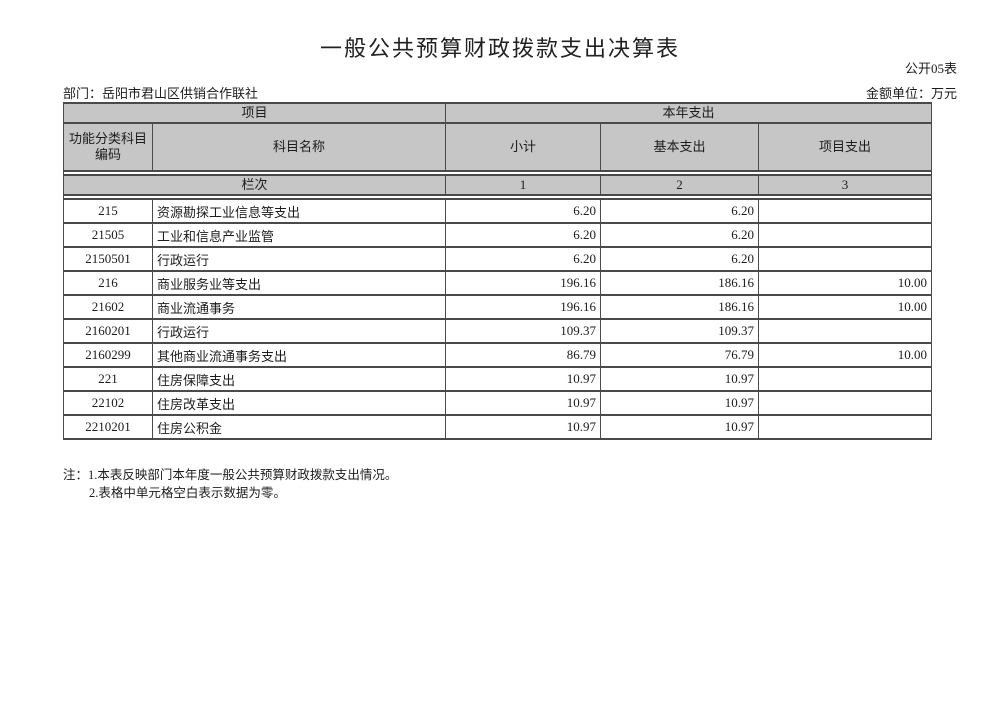 The image size is (1000, 706). What do you see at coordinates (523, 147) in the screenshot?
I see `header-col-subtotal: 小计` at bounding box center [523, 147].